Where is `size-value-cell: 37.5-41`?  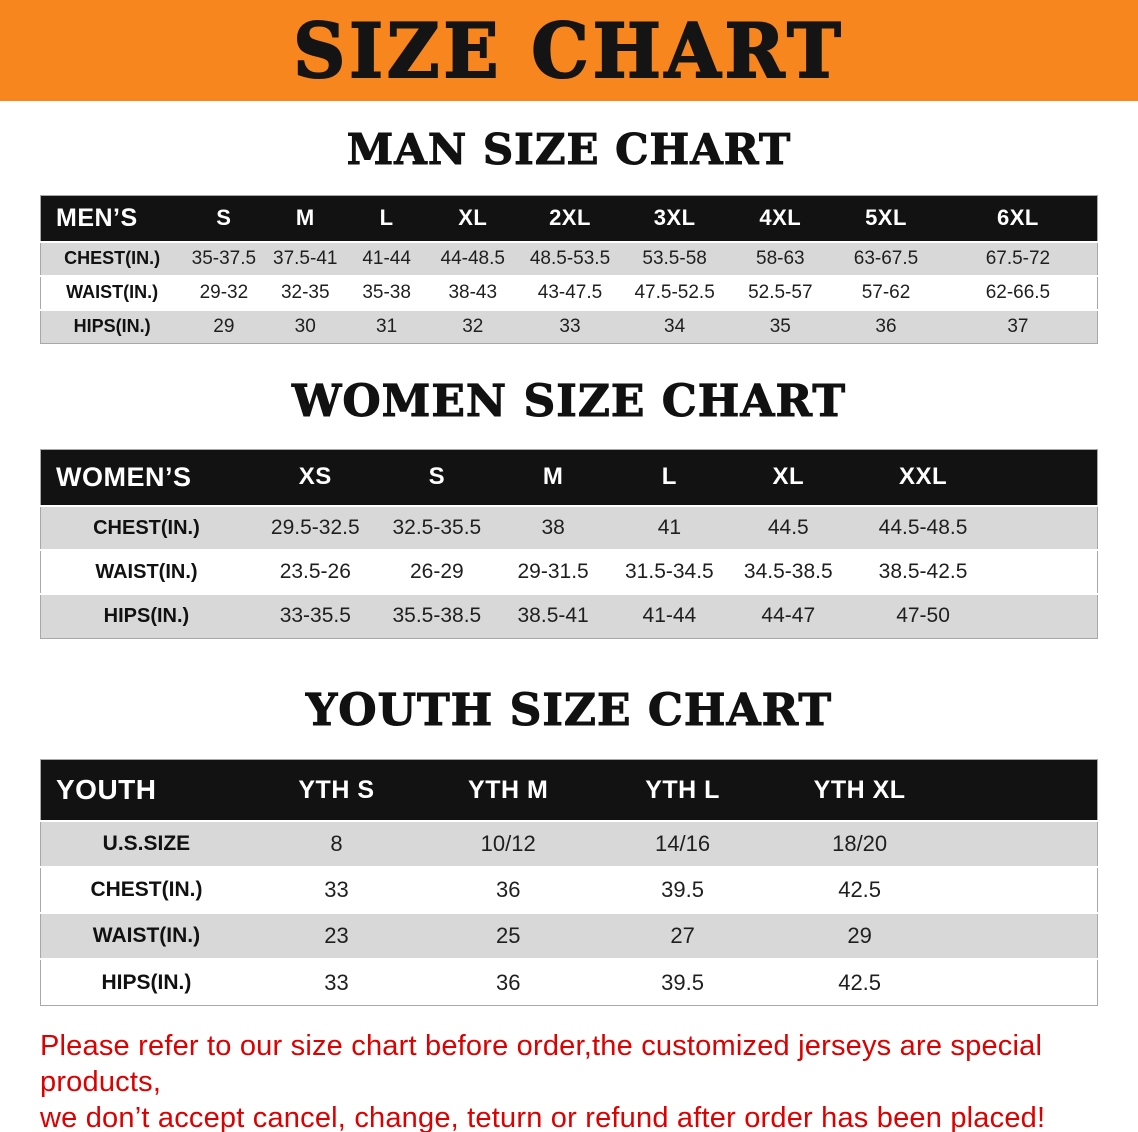 size-value-cell: 37.5-41 is located at coordinates (305, 258).